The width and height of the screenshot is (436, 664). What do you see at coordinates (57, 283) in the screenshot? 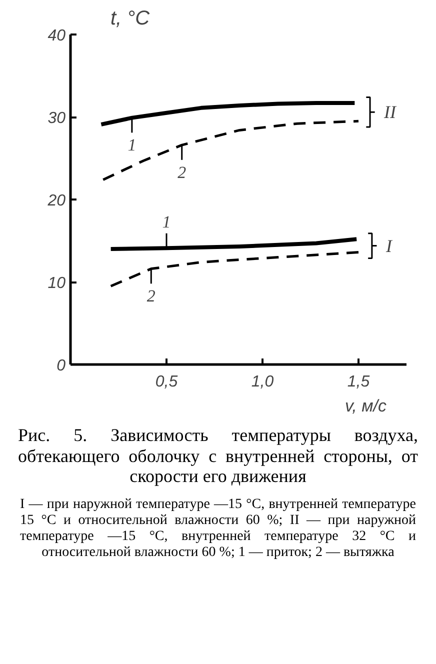
I see `y-tick-label: 10` at bounding box center [57, 283].